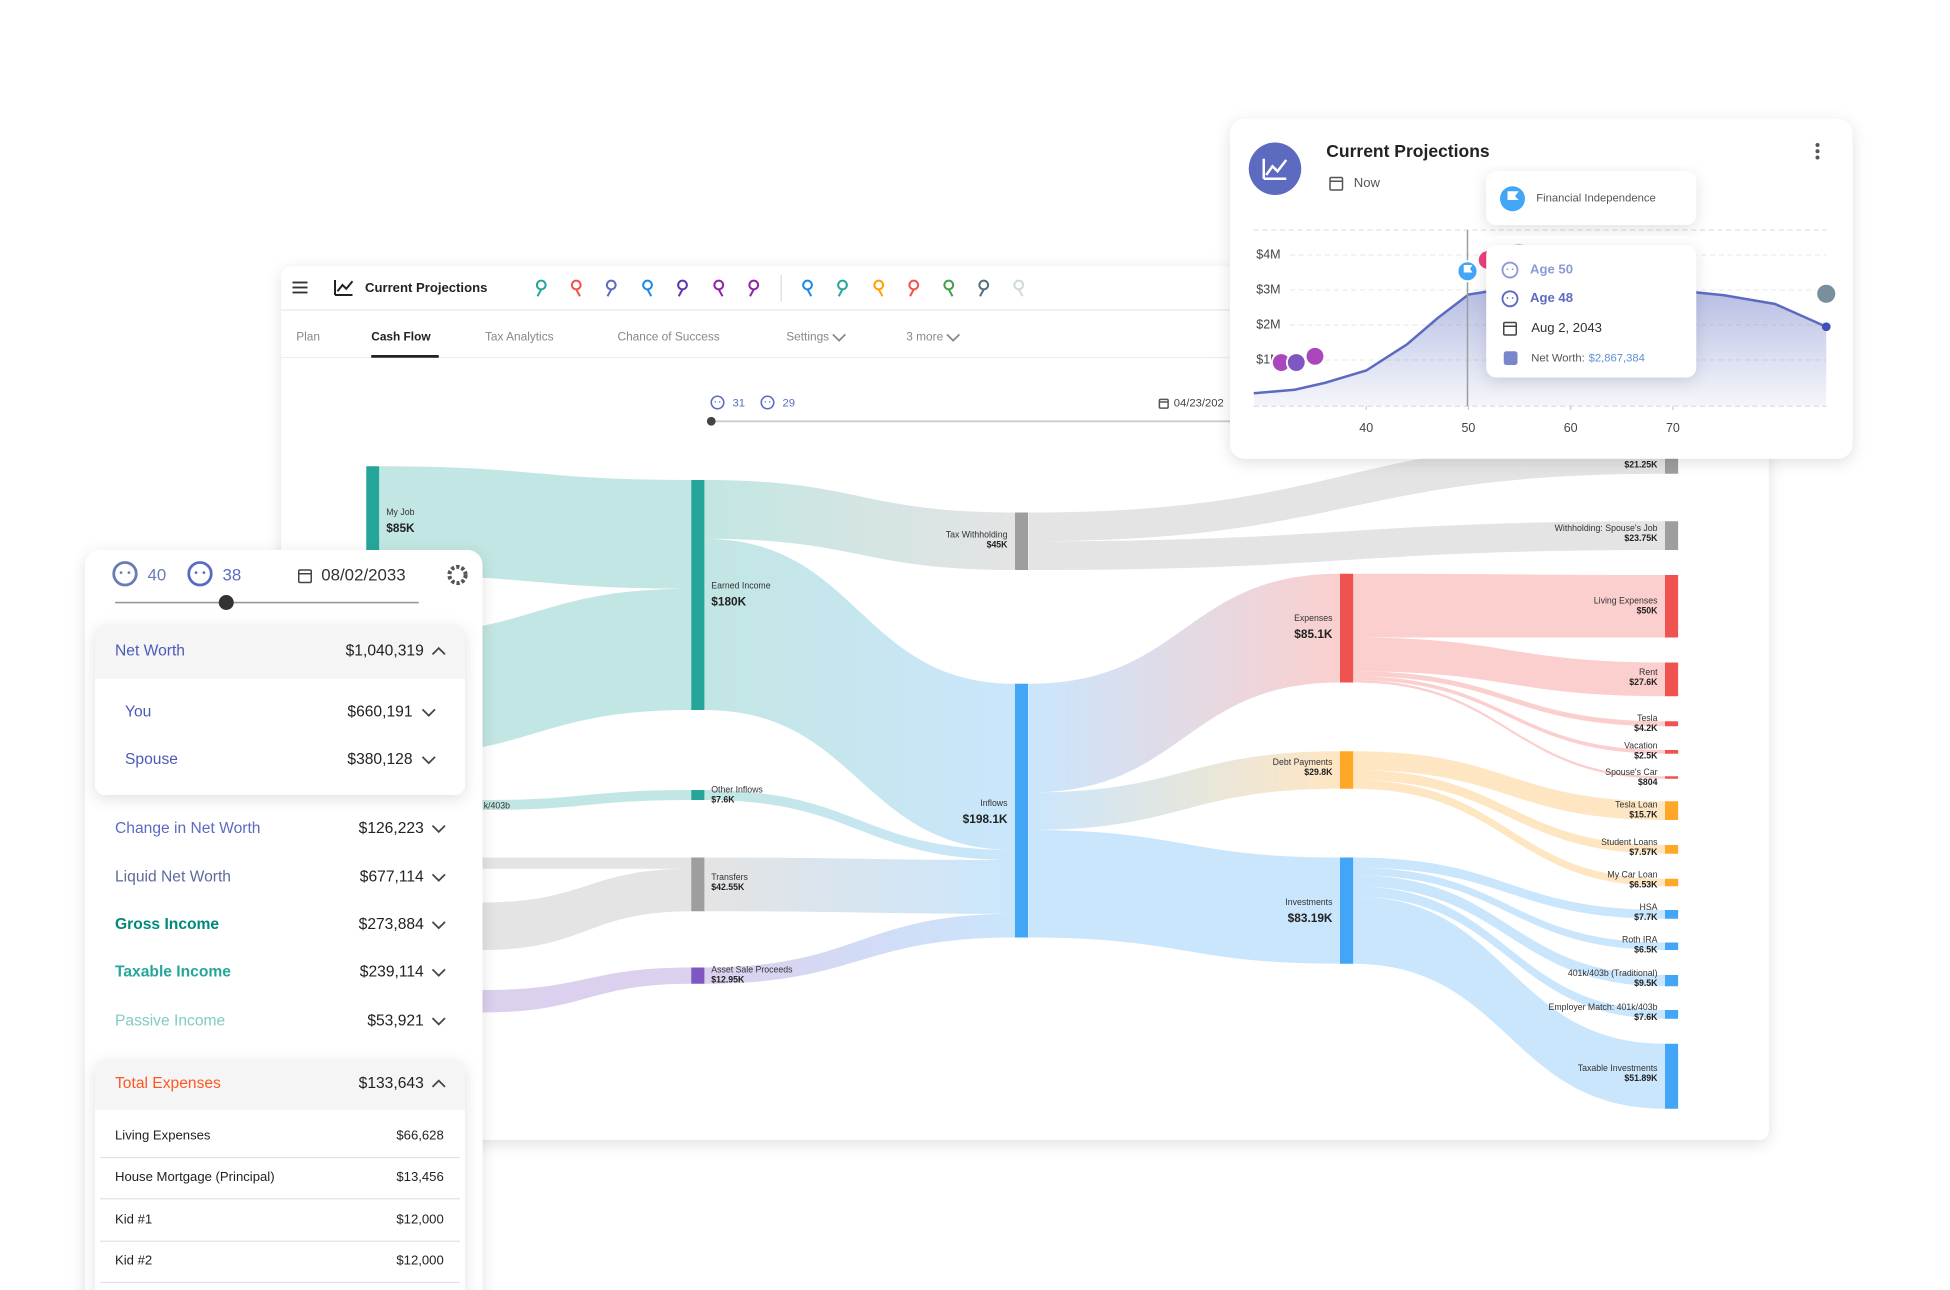  I want to click on node-label: Other Inflows, so click(737, 789).